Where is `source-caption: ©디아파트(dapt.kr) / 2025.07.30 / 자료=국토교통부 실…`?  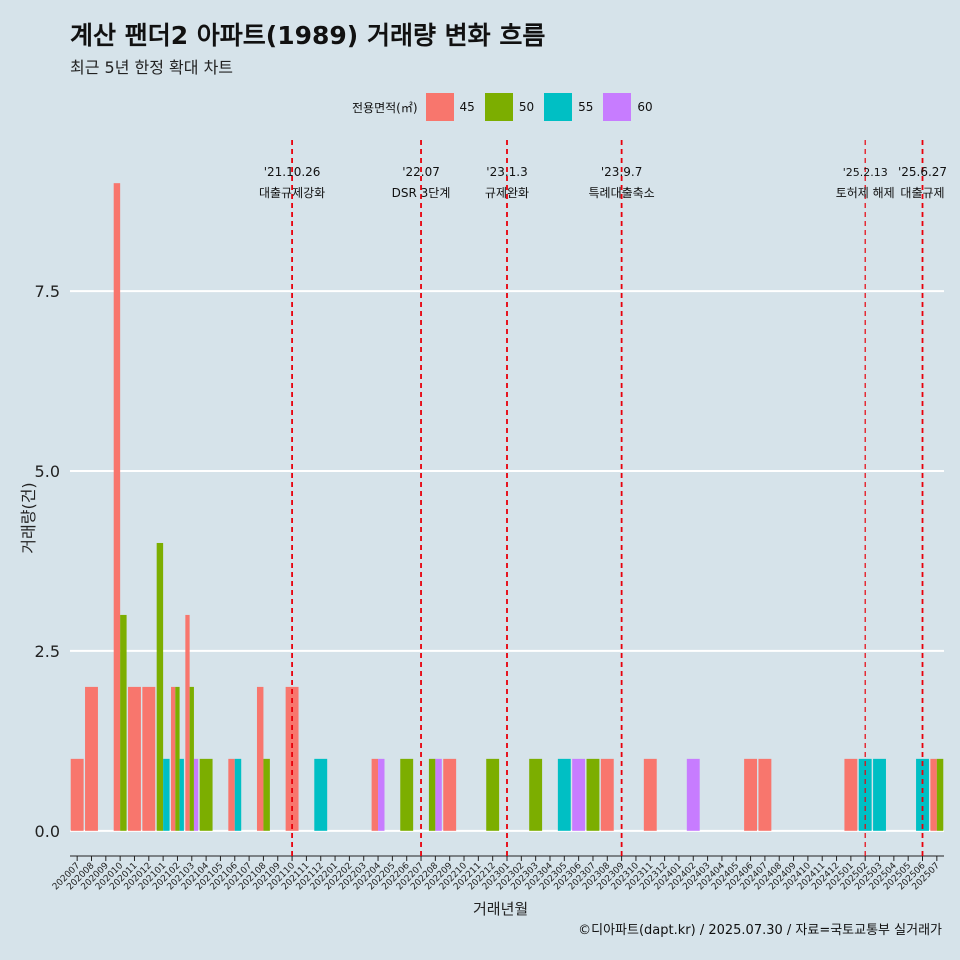 source-caption: ©디아파트(dapt.kr) / 2025.07.30 / 자료=국토교통부 실… is located at coordinates (760, 930).